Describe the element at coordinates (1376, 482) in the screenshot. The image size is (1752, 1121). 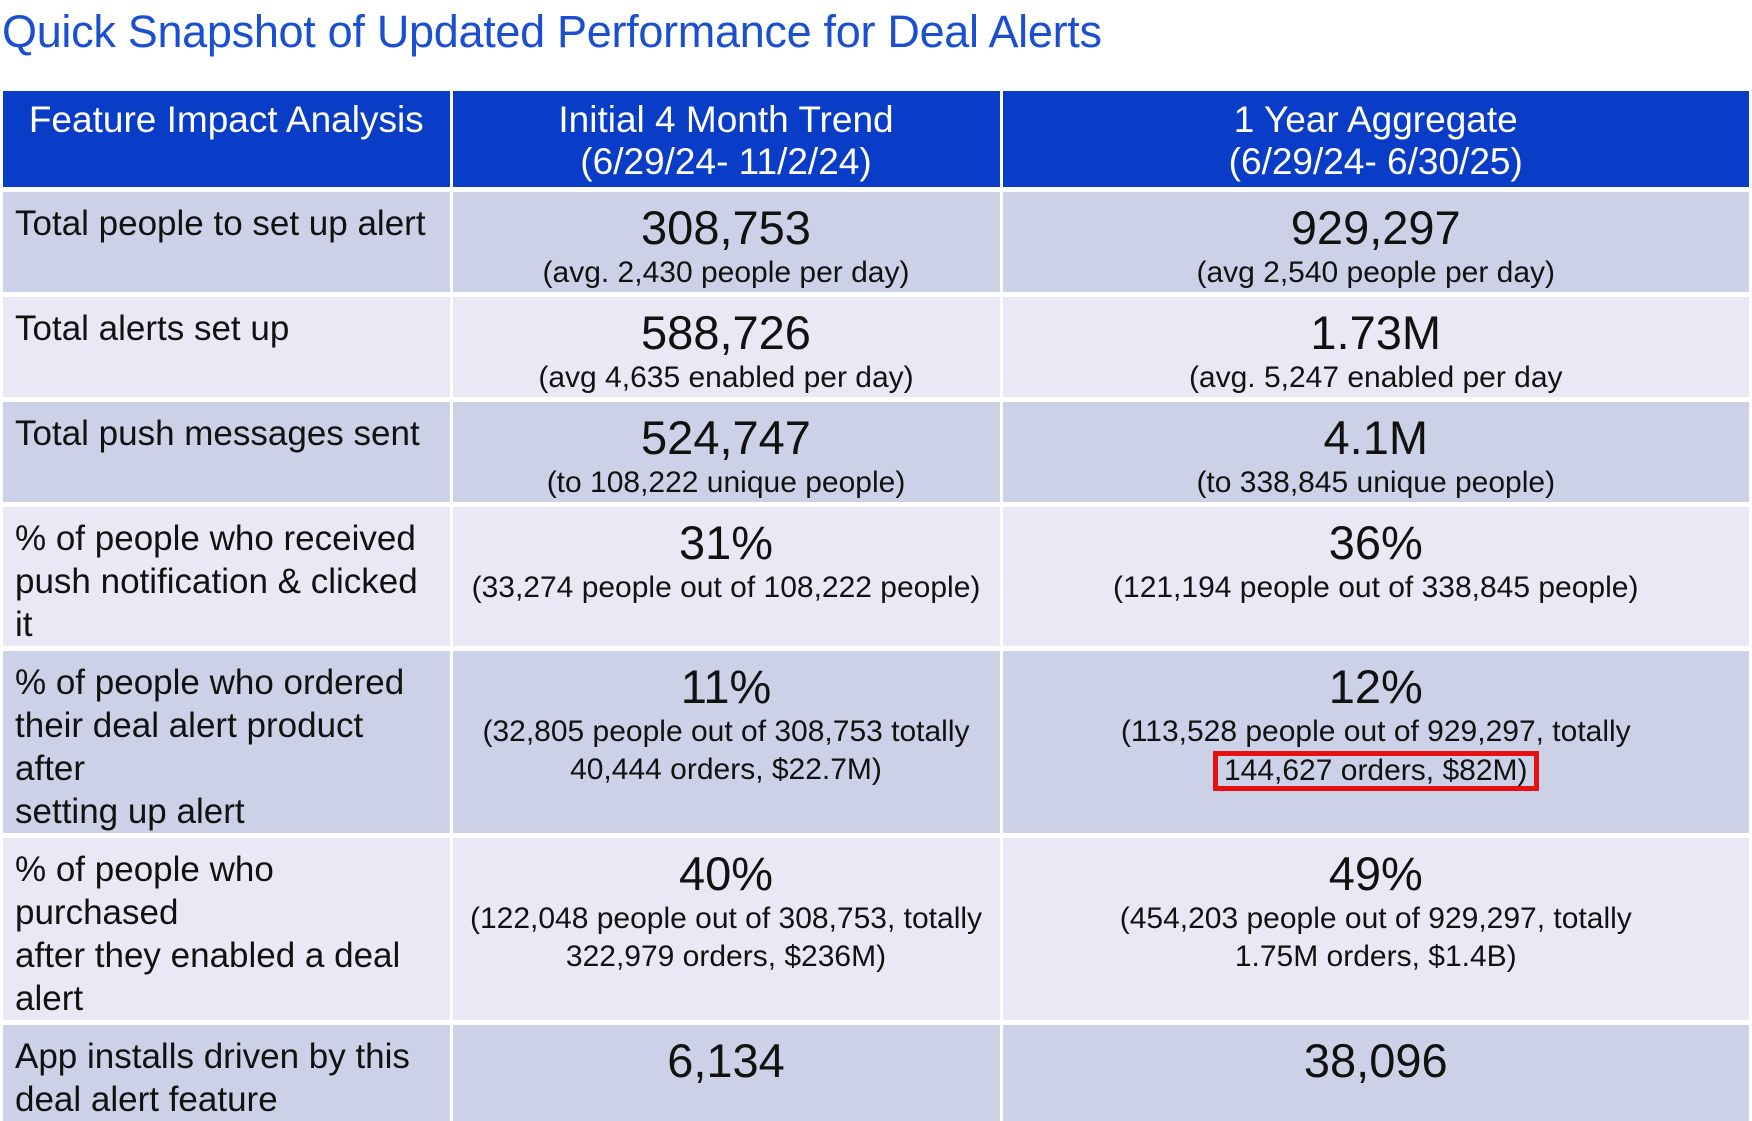
I see `year-note: (to 338,845 unique people)` at that location.